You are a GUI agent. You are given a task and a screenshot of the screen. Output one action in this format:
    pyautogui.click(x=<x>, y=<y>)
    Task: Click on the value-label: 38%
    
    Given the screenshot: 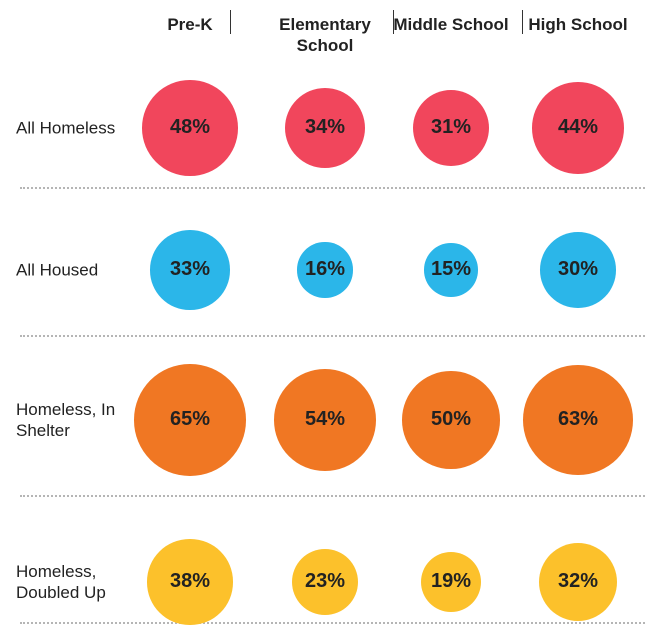 What is the action you would take?
    pyautogui.click(x=189, y=581)
    